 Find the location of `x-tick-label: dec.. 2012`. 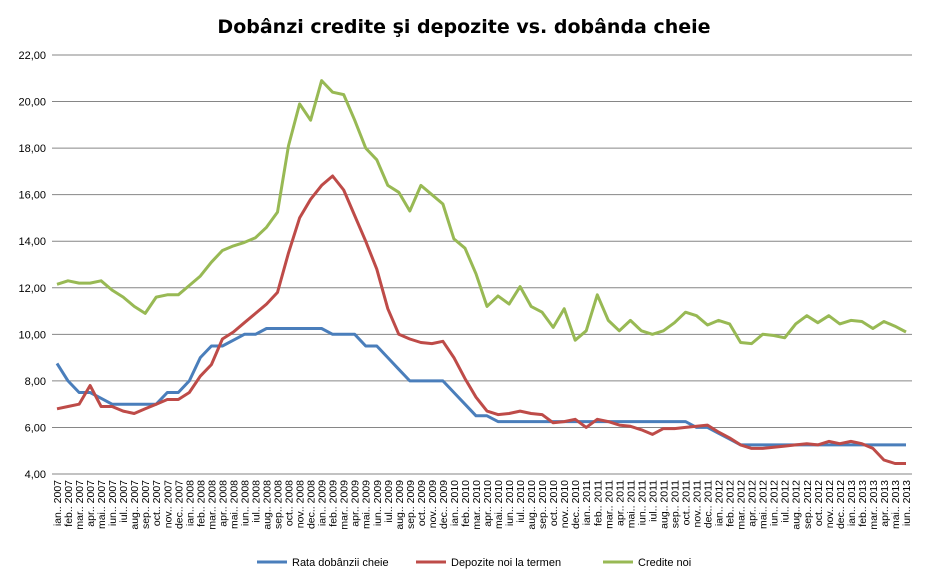

x-tick-label: dec.. 2012 is located at coordinates (841, 504).